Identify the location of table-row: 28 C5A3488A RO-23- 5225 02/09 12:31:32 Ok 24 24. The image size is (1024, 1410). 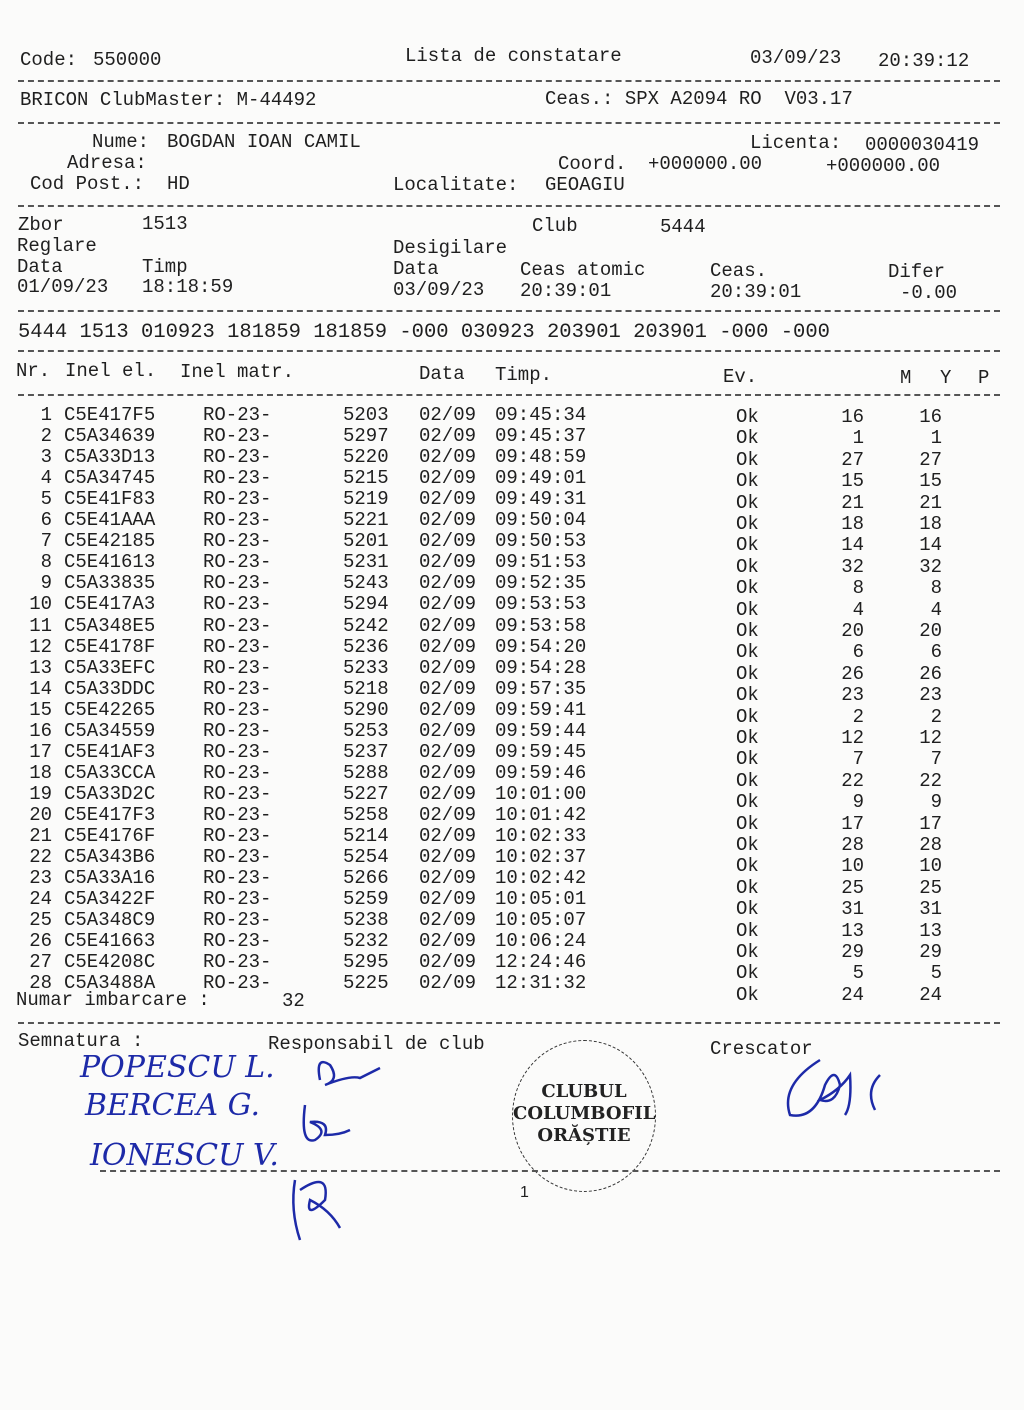
(512, 988).